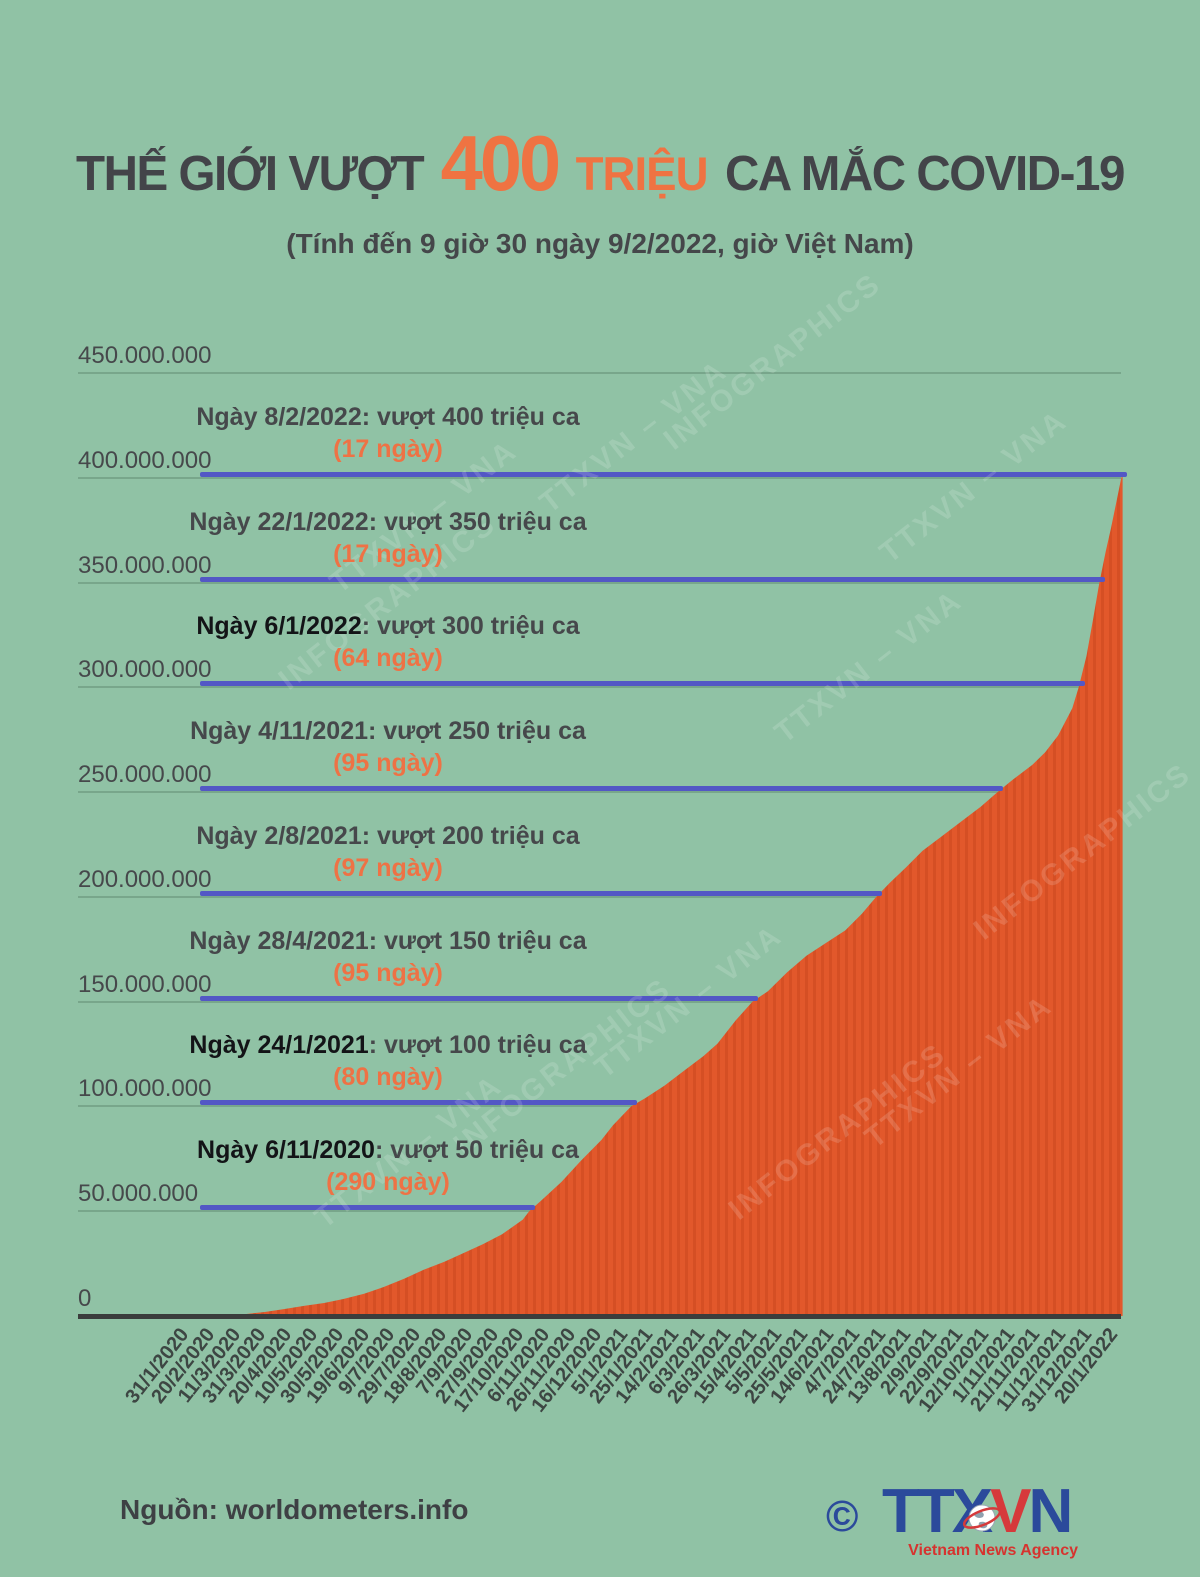 This screenshot has width=1200, height=1577. I want to click on y-axis-label: 400.000.000, so click(145, 460).